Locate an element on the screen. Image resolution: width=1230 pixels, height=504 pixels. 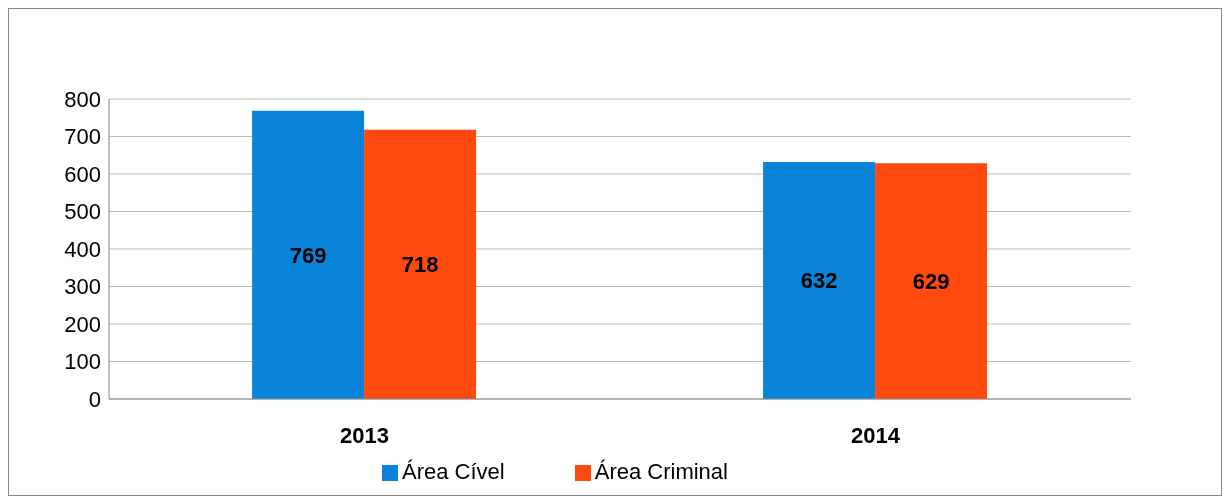
y-tick-label: 800 is located at coordinates (82, 99).